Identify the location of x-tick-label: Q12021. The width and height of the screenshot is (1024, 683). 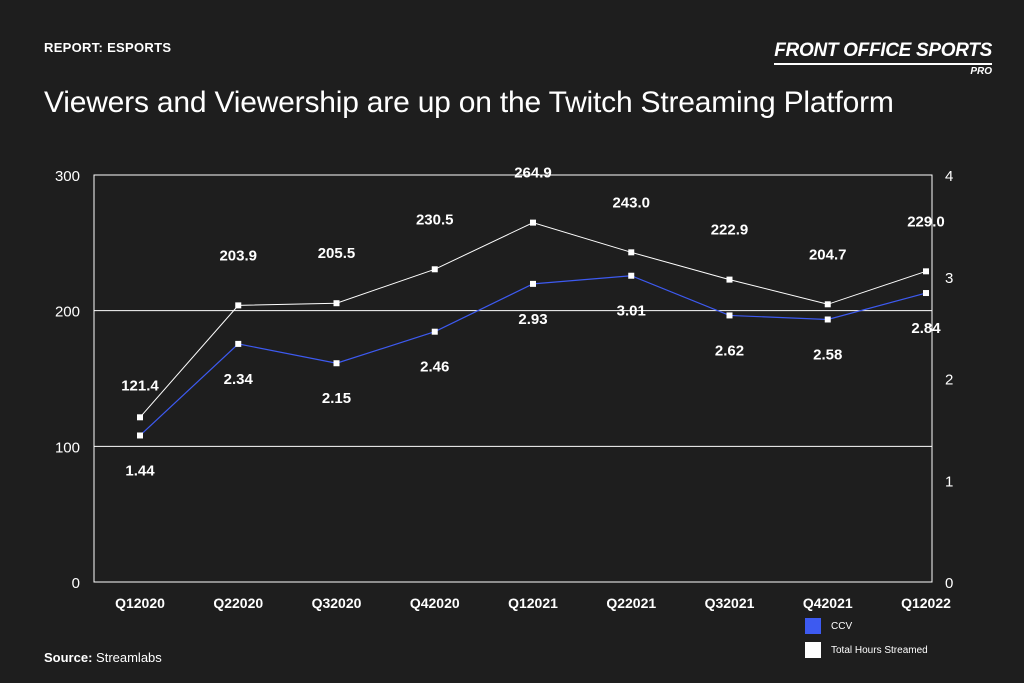
(533, 603).